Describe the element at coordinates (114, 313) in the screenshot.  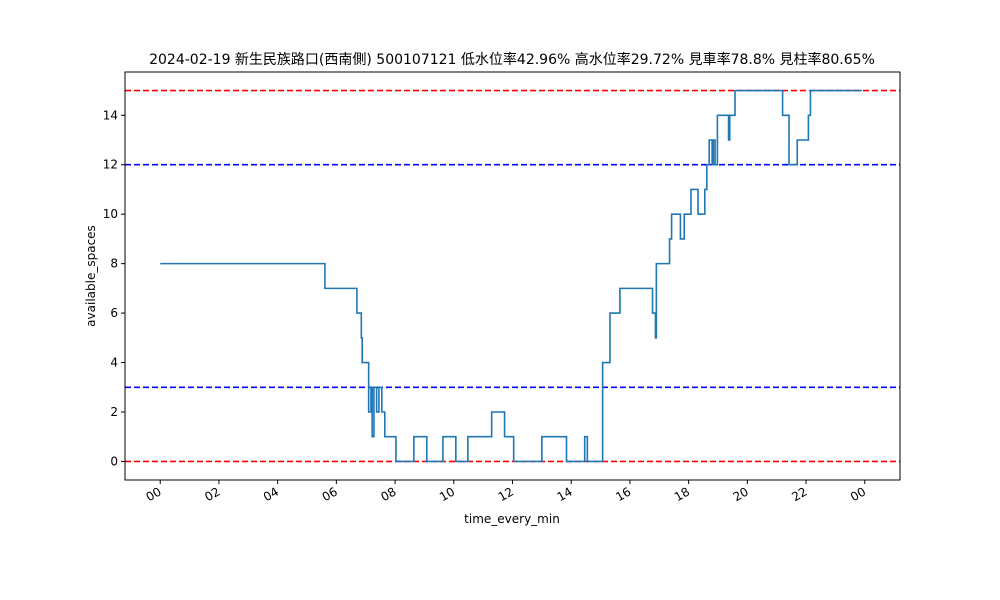
I see `y-tick-label: 6` at that location.